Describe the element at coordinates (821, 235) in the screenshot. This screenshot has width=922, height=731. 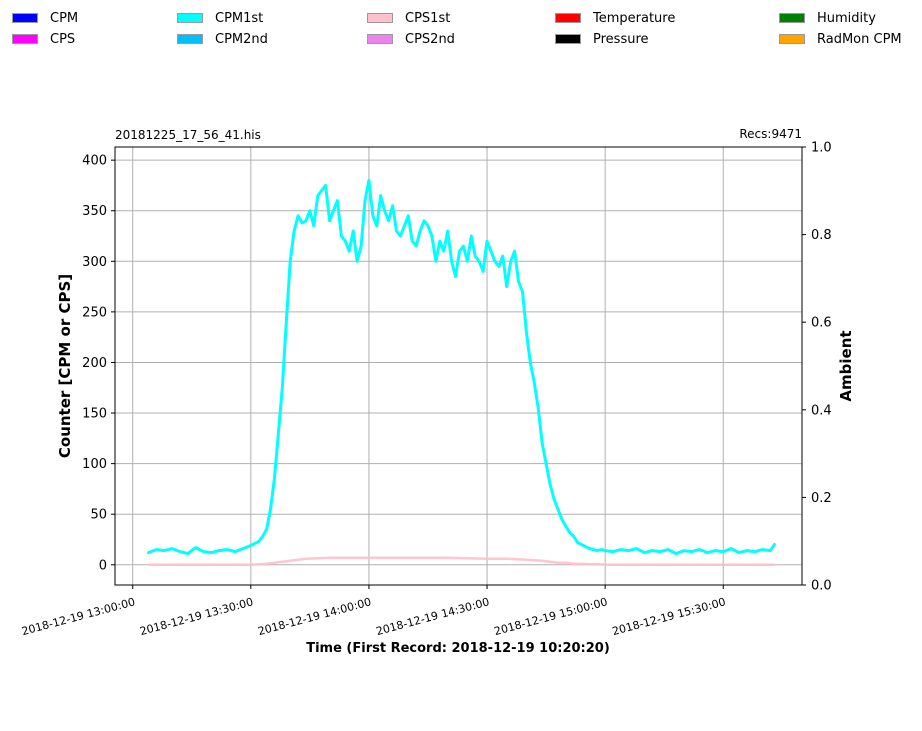
I see `y-right-tick-label: 0.8` at that location.